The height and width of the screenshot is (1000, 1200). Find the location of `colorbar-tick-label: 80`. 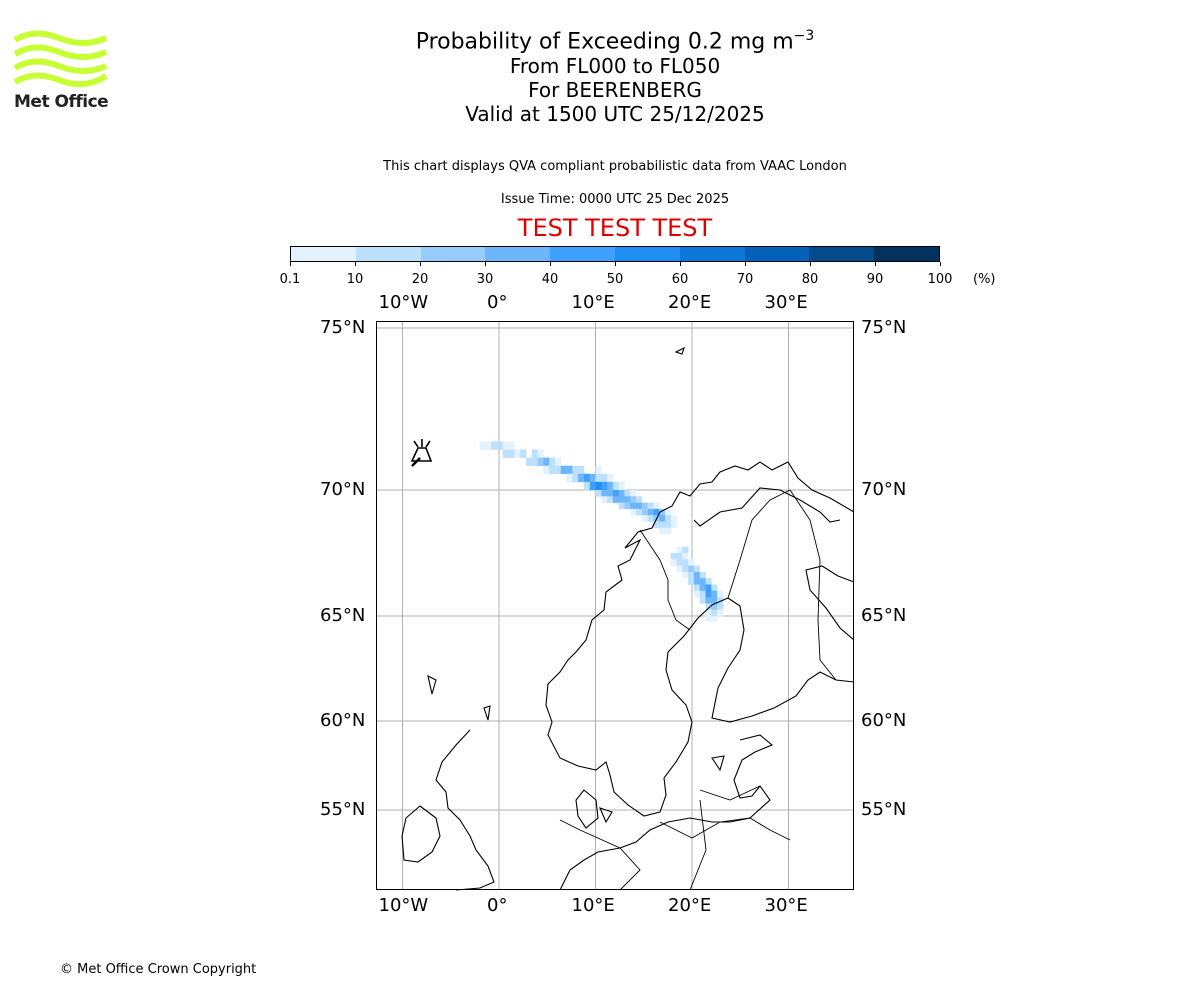

colorbar-tick-label: 80 is located at coordinates (810, 279).